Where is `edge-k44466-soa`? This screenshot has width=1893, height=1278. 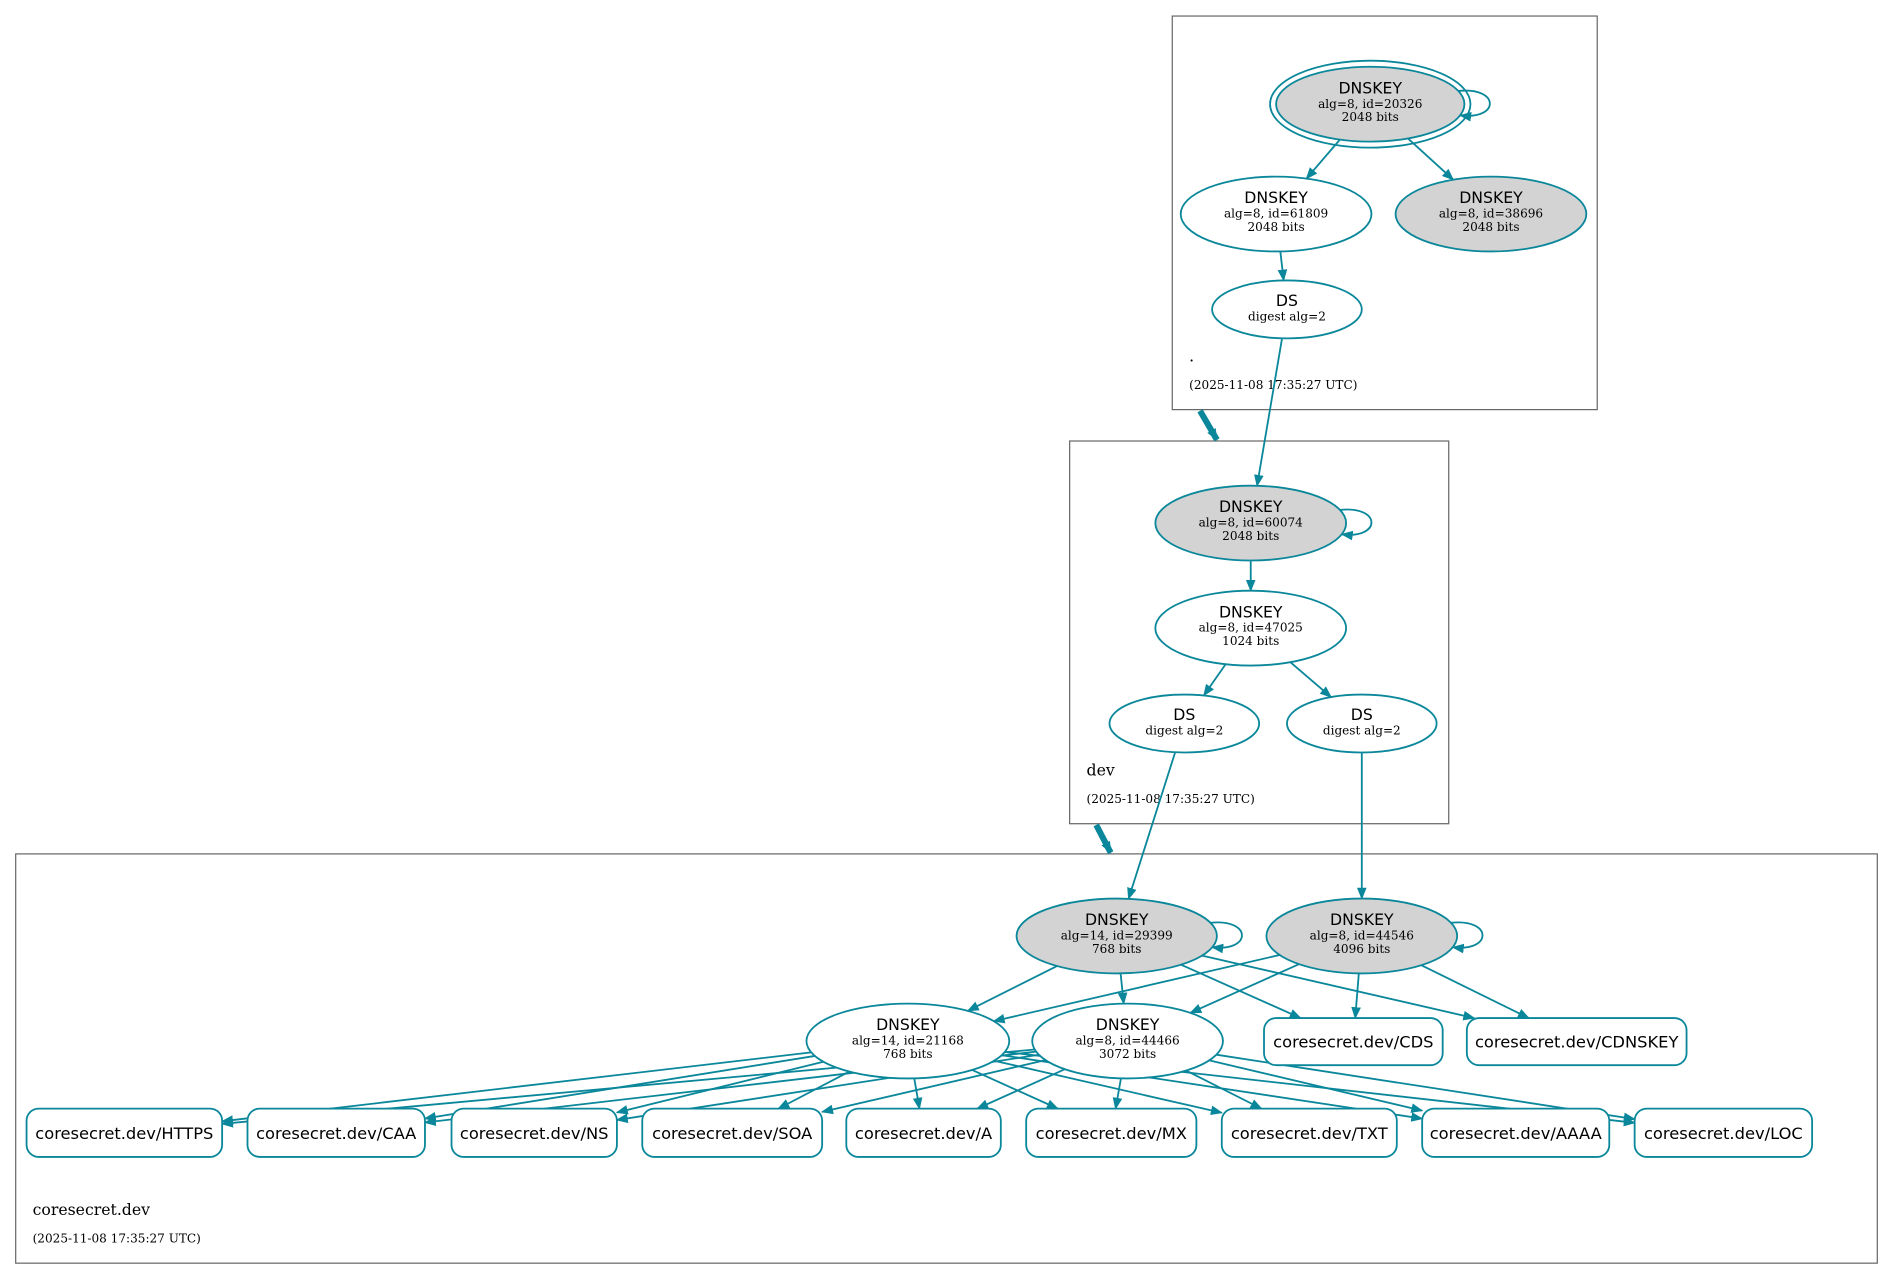 edge-k44466-soa is located at coordinates (933, 1087).